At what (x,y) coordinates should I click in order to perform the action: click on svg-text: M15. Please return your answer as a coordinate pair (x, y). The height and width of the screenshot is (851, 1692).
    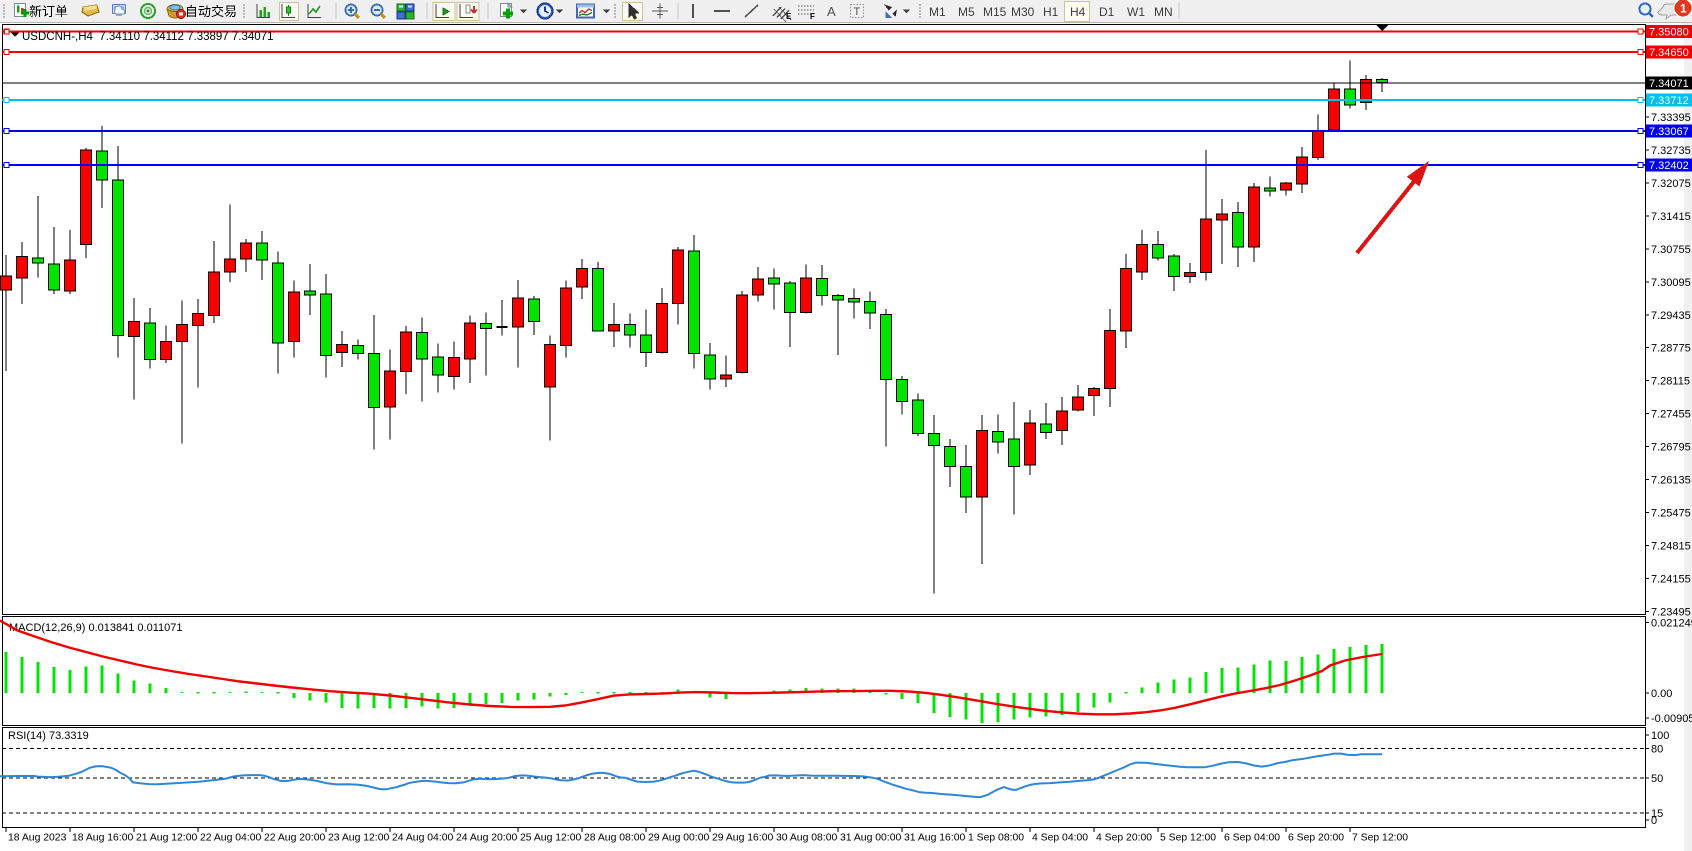
    Looking at the image, I should click on (995, 12).